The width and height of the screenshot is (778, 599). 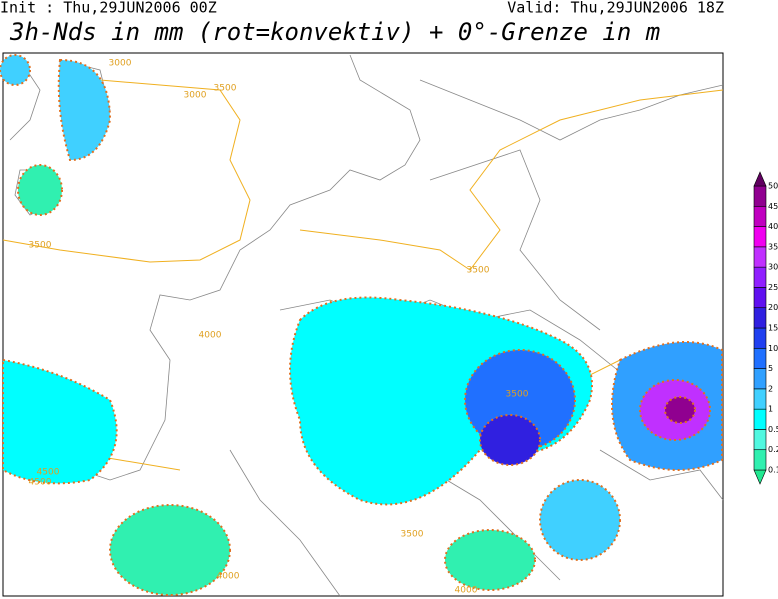 What do you see at coordinates (773, 348) in the screenshot?
I see `colorbar-label: 10` at bounding box center [773, 348].